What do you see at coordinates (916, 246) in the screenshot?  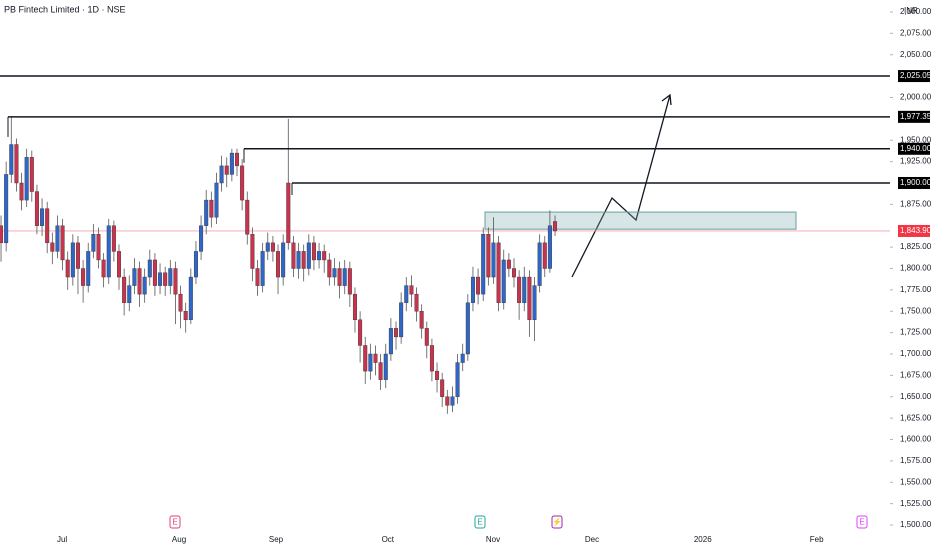 I see `y-tick-label: 1,825.00` at bounding box center [916, 246].